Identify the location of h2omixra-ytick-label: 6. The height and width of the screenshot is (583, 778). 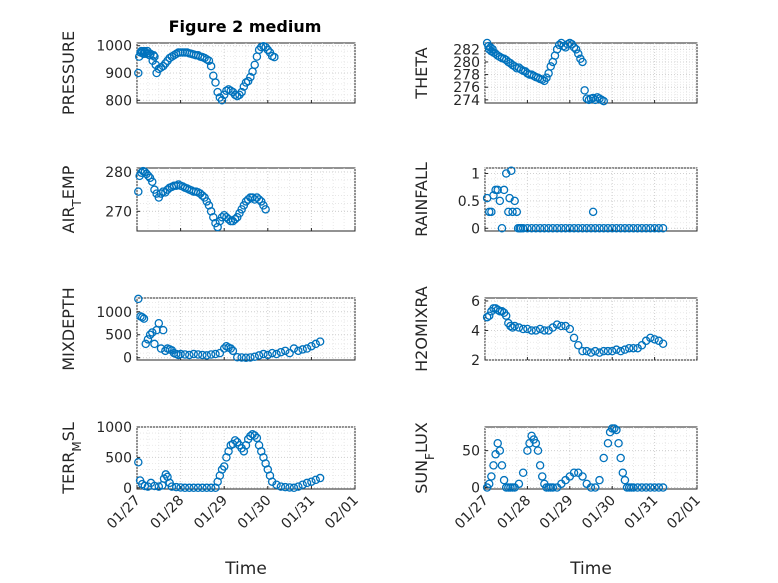
(475, 302).